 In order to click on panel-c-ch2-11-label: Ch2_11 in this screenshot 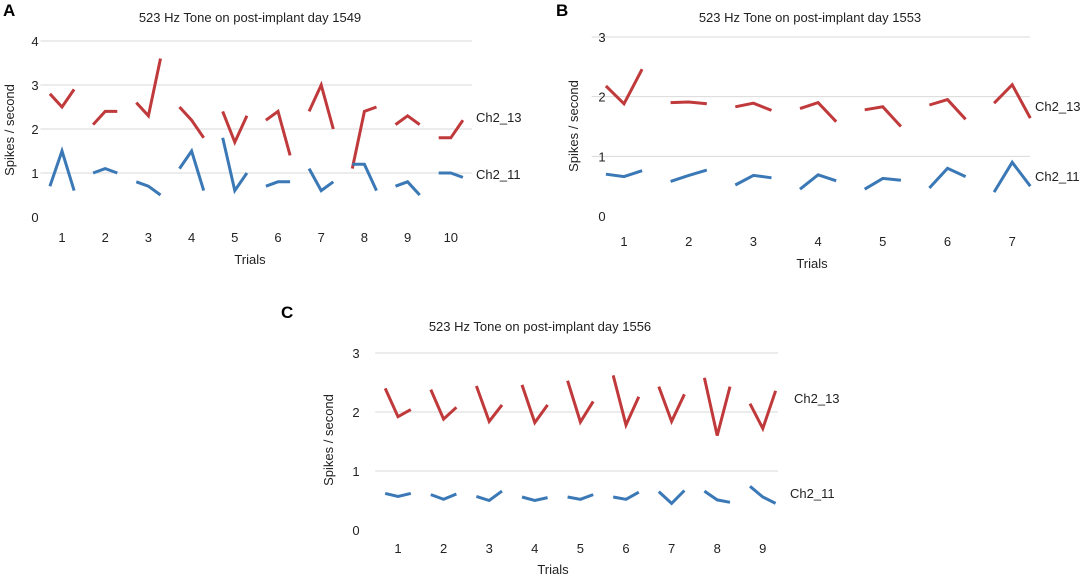, I will do `click(812, 493)`.